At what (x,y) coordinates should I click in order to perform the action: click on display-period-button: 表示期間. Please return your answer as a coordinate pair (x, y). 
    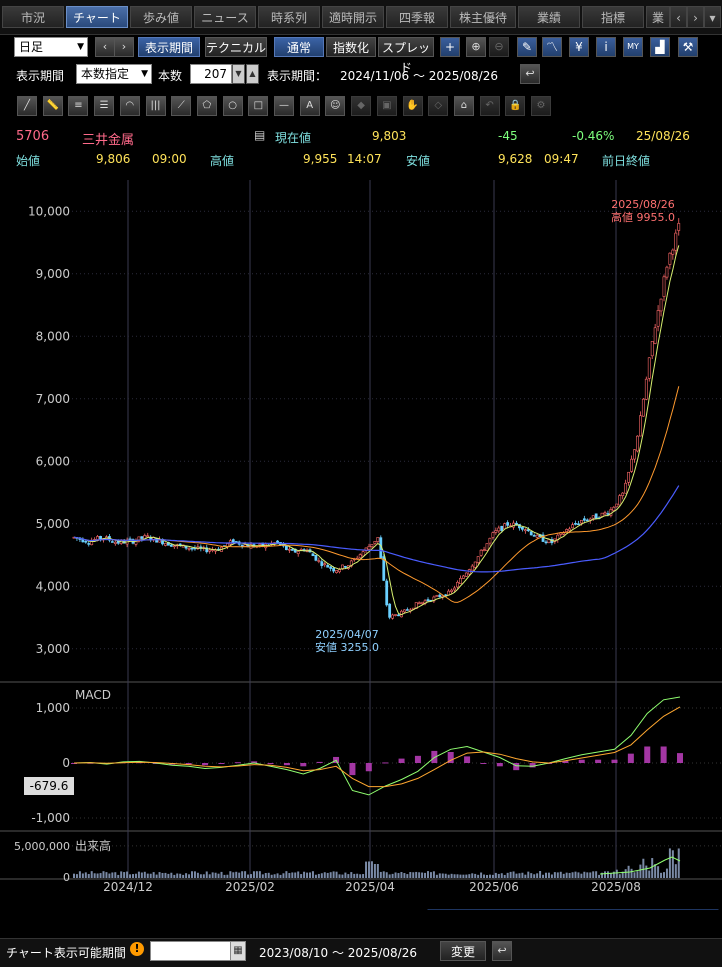
    Looking at the image, I should click on (169, 47).